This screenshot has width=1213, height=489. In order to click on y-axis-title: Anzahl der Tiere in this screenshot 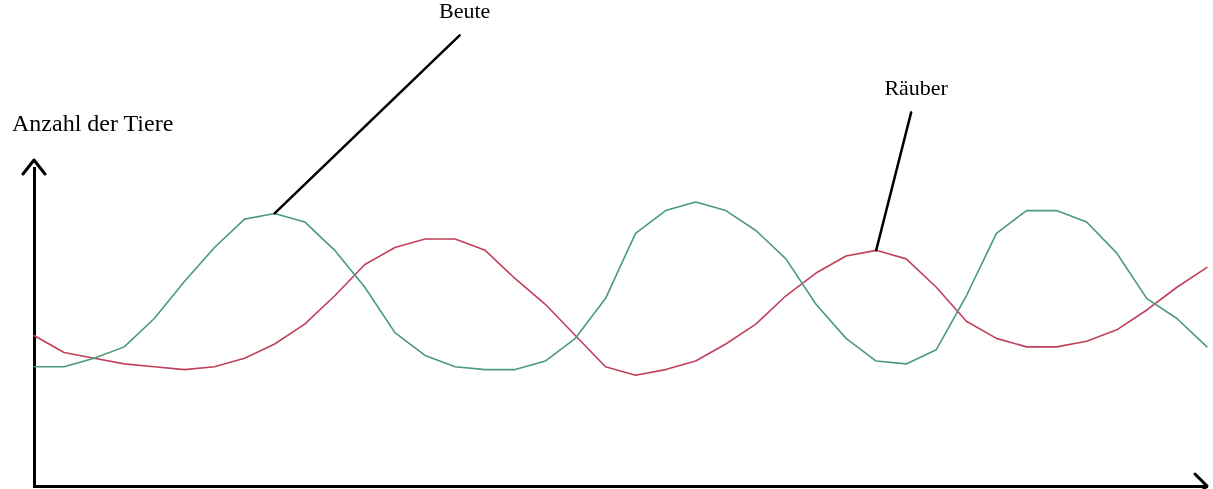, I will do `click(93, 123)`.